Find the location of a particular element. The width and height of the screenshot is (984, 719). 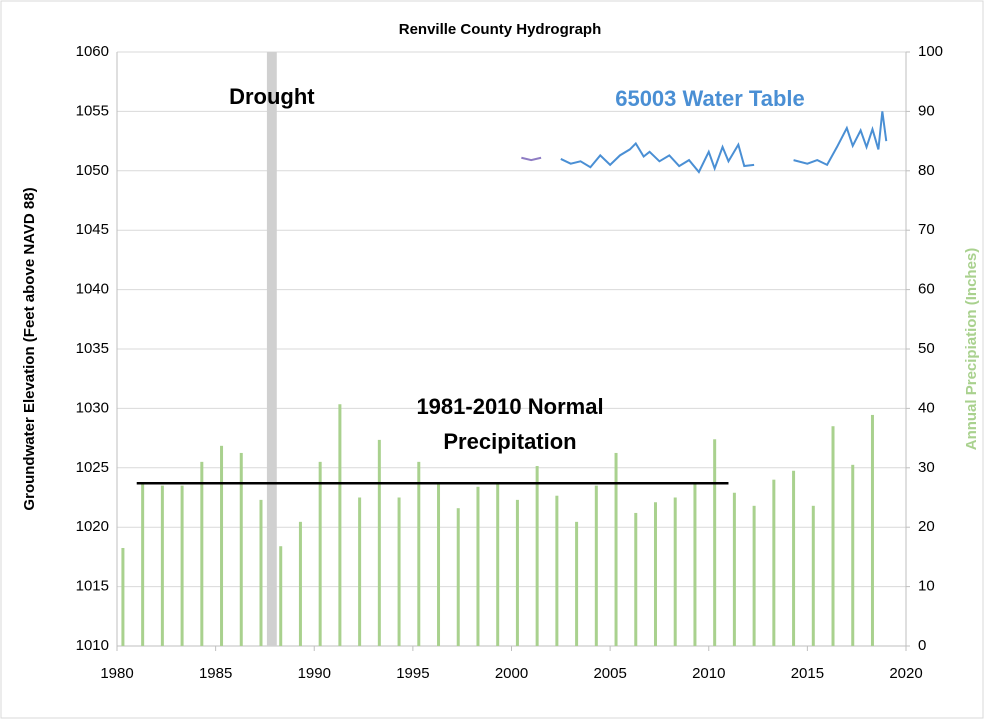

x-tick-label: 2010 is located at coordinates (708, 673).